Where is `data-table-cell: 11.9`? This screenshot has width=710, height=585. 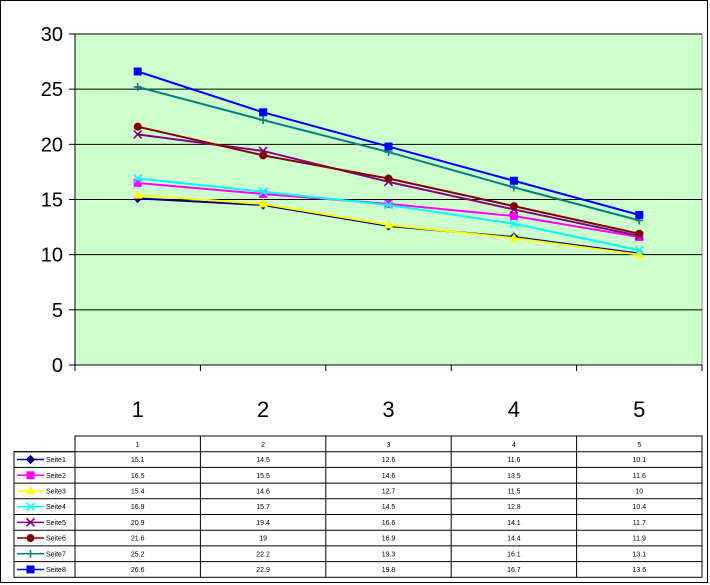
data-table-cell: 11.9 is located at coordinates (639, 539).